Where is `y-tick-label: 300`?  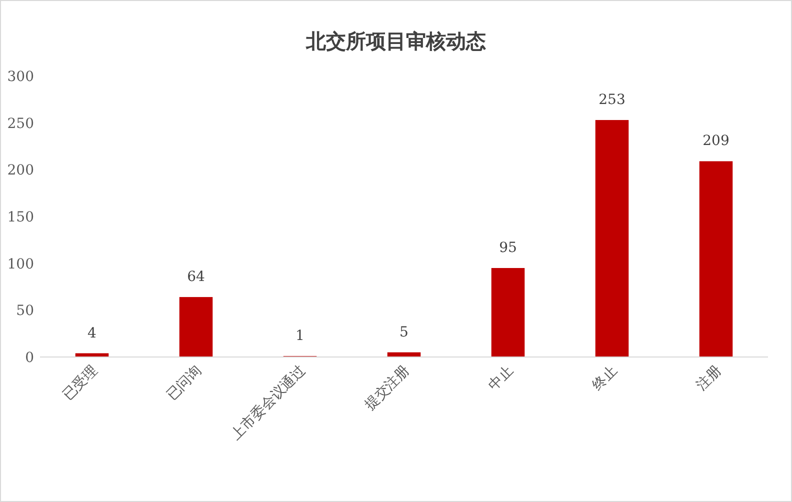
y-tick-label: 300 is located at coordinates (20, 77).